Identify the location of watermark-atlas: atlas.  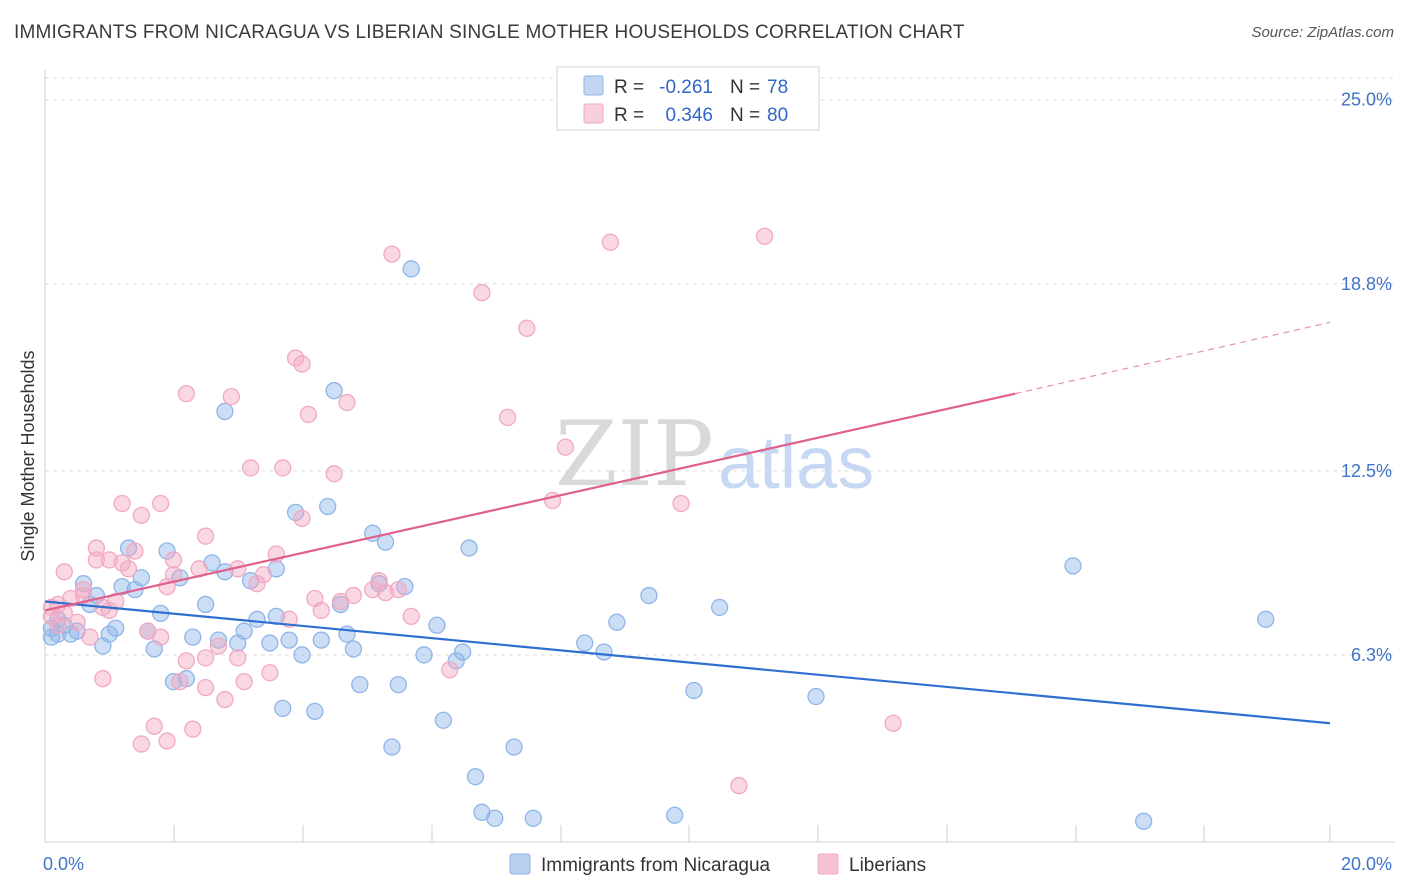
(796, 462).